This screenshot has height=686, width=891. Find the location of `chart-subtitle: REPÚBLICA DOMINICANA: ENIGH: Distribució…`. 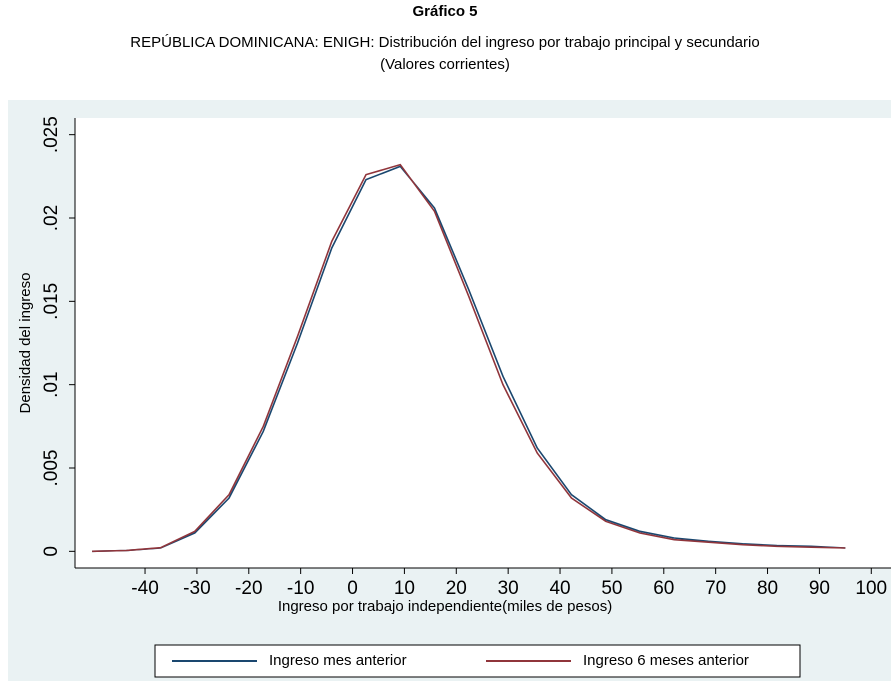

chart-subtitle: REPÚBLICA DOMINICANA: ENIGH: Distribució… is located at coordinates (444, 42).